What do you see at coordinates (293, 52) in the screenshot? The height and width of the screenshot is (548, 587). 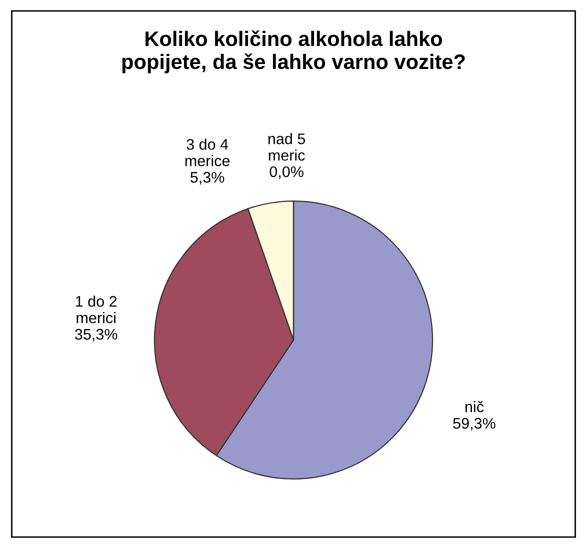 I see `chart-title: Koliko količino alkohola lahko popijete, da še lahko varno vozite?` at bounding box center [293, 52].